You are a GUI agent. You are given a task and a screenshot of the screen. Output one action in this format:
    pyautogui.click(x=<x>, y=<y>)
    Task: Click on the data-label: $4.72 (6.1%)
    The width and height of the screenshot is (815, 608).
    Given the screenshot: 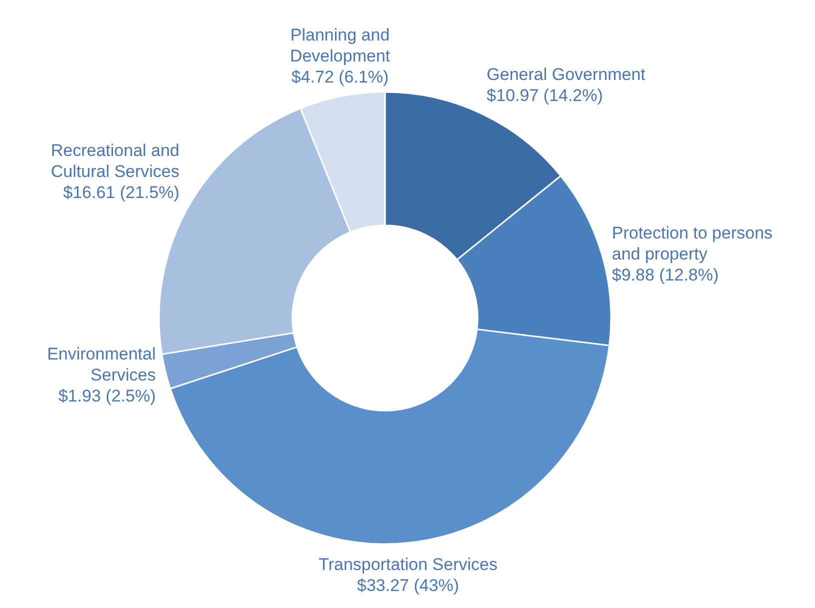 What is the action you would take?
    pyautogui.click(x=340, y=76)
    